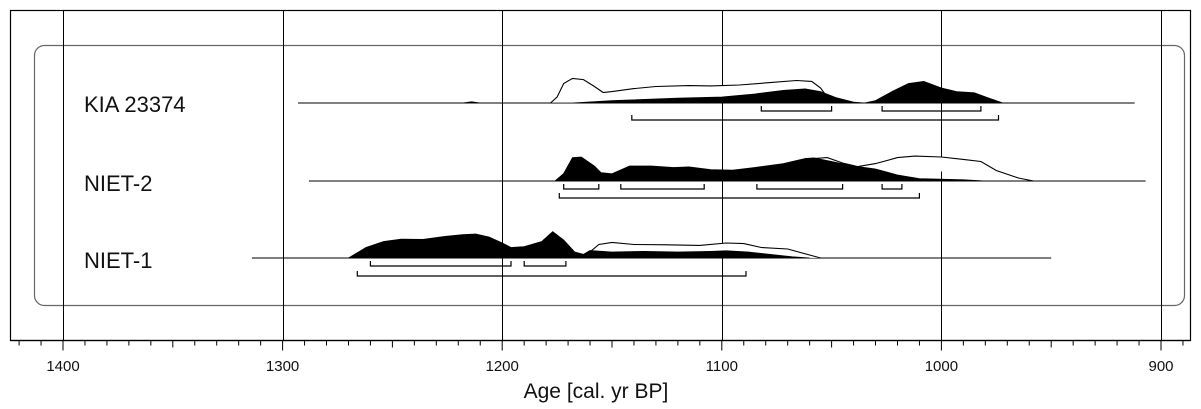  Describe the element at coordinates (609, 366) in the screenshot. I see `x-axis-tick-labels: 1400 1300 1200 1100 1000 900` at that location.